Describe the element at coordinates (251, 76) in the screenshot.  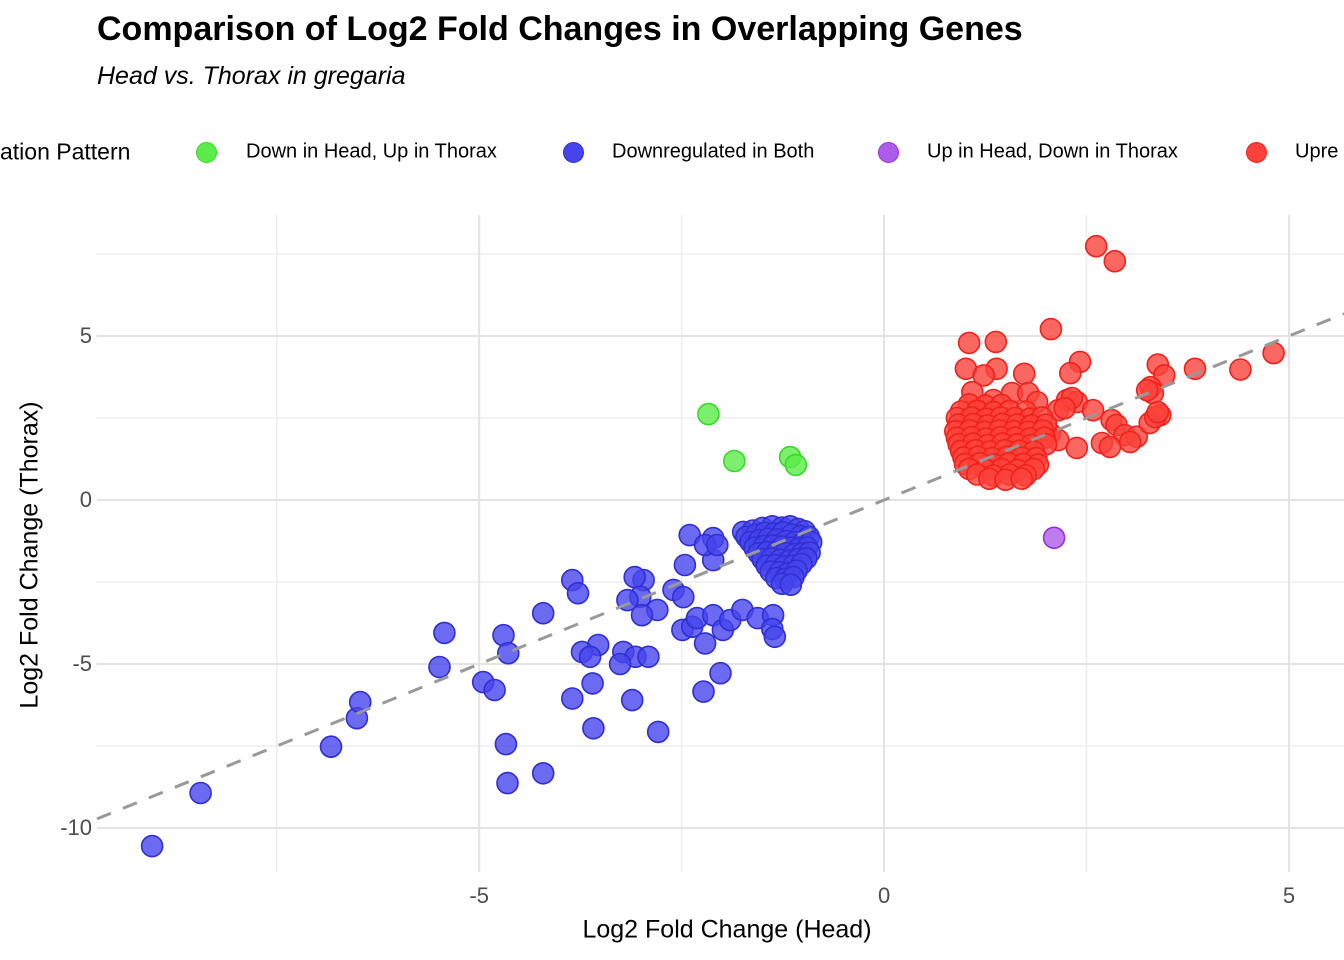
I see `chart-subtitle: Head vs. Thorax in gregaria` at that location.